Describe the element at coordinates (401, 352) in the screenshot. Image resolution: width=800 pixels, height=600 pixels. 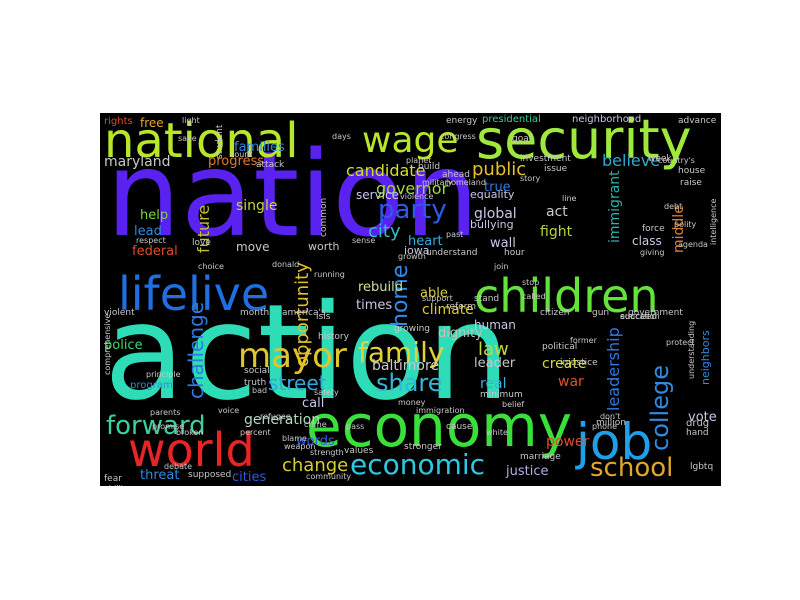
I see `word: family` at that location.